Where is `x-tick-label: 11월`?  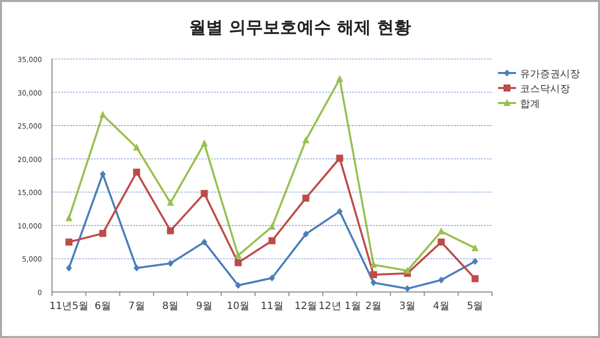
x-tick-label: 11월 is located at coordinates (272, 306).